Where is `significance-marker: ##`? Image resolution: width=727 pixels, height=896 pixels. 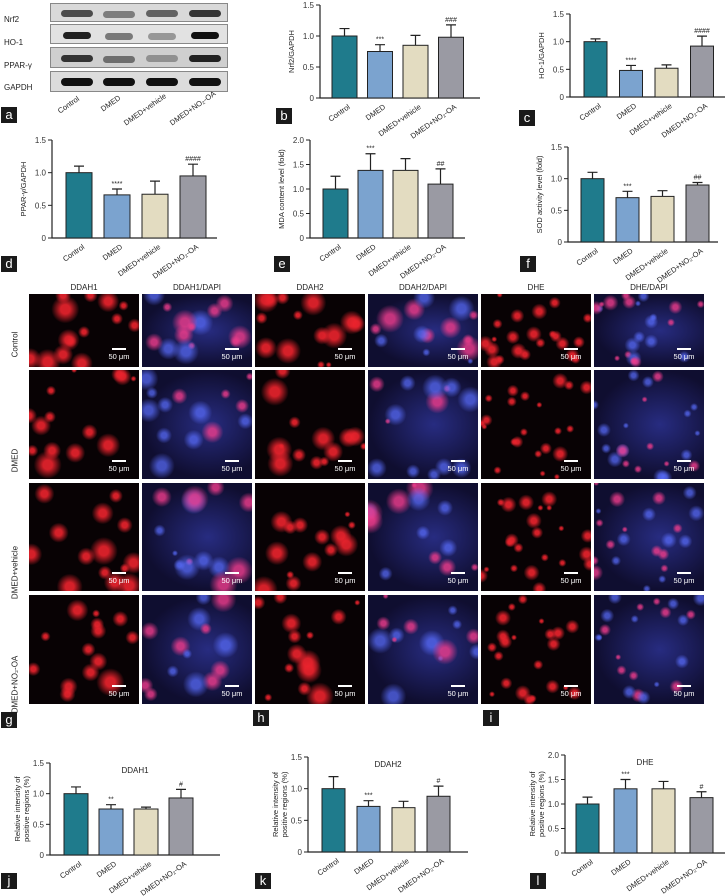
significance-marker: ## is located at coordinates (698, 177).